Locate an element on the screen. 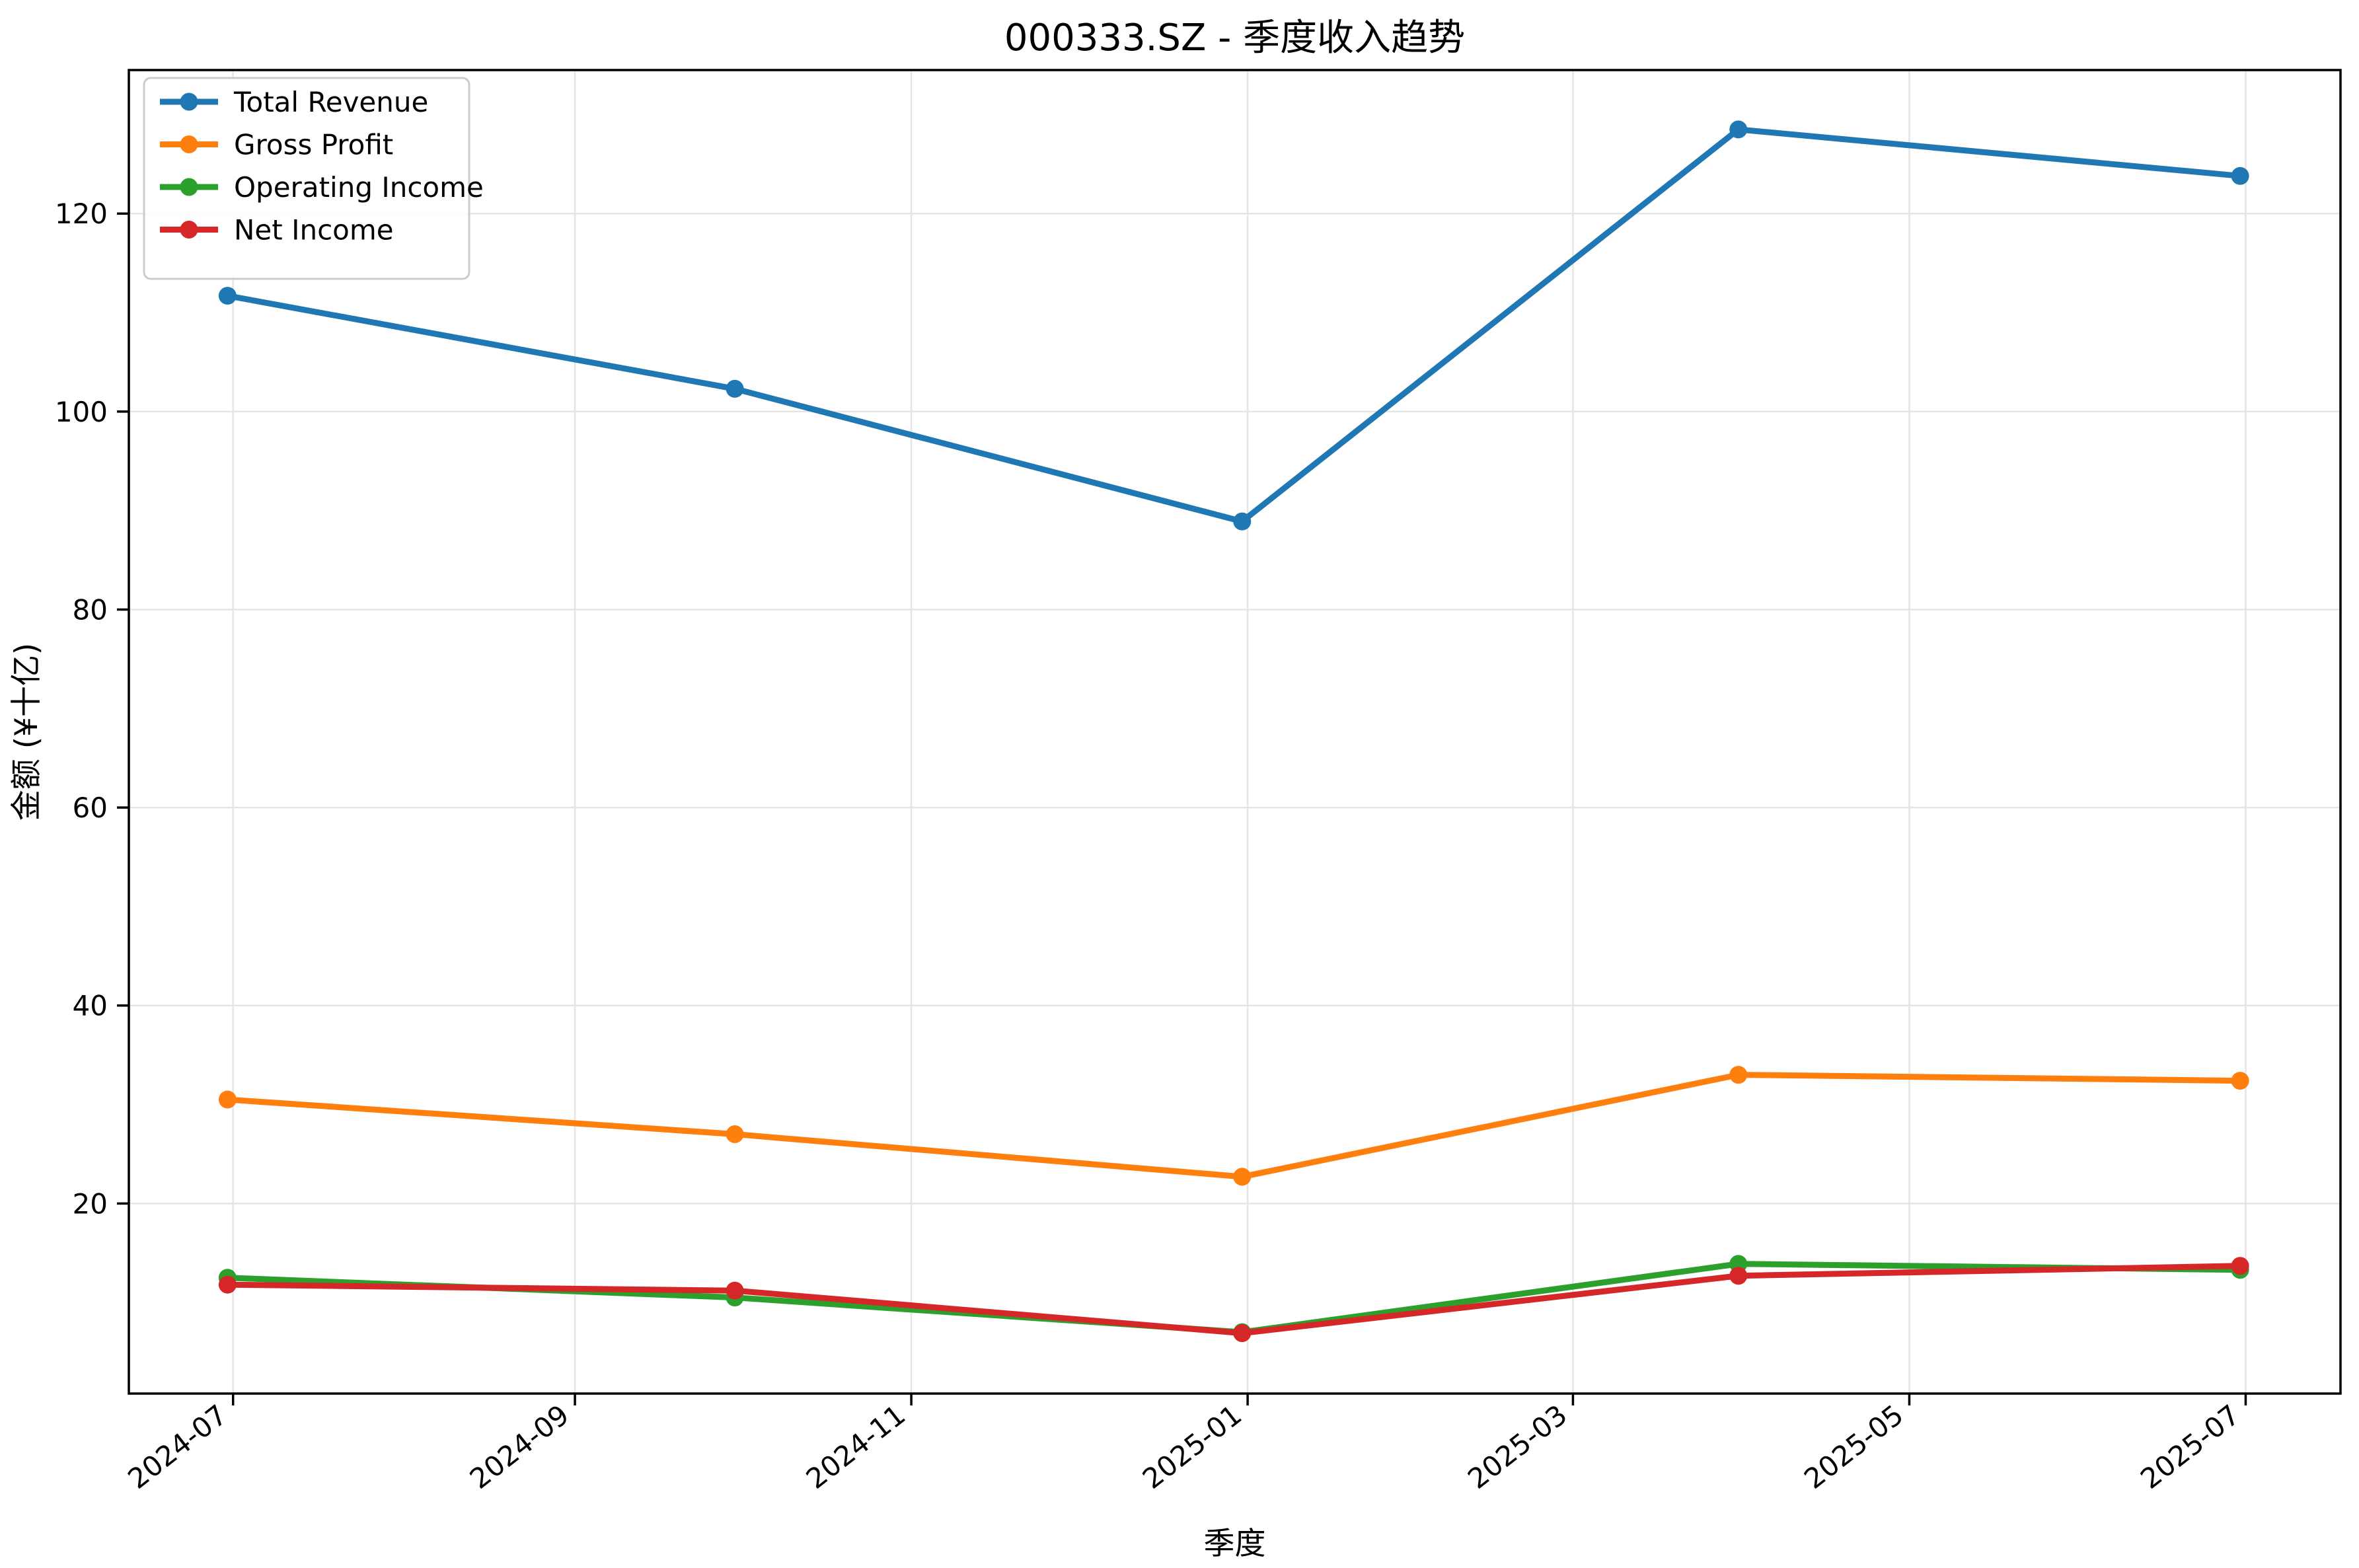 The height and width of the screenshot is (1568, 2359). x-axis-label: 季度 is located at coordinates (1235, 1544).